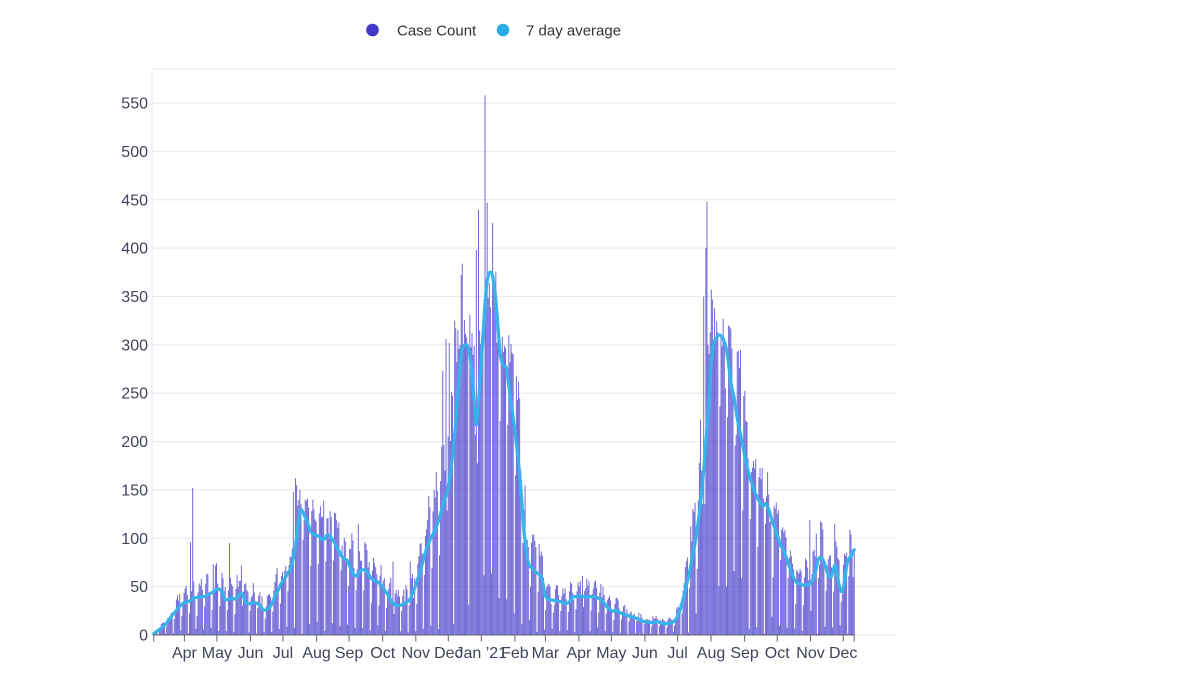 Image resolution: width=1200 pixels, height=680 pixels. What do you see at coordinates (134, 152) in the screenshot?
I see `svg-text: 500` at bounding box center [134, 152].